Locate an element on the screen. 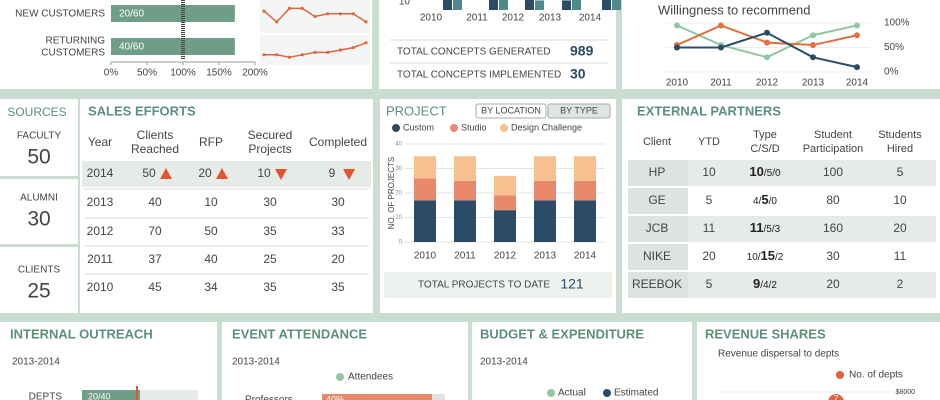 The height and width of the screenshot is (400, 940). legend-label: Custom is located at coordinates (418, 127).